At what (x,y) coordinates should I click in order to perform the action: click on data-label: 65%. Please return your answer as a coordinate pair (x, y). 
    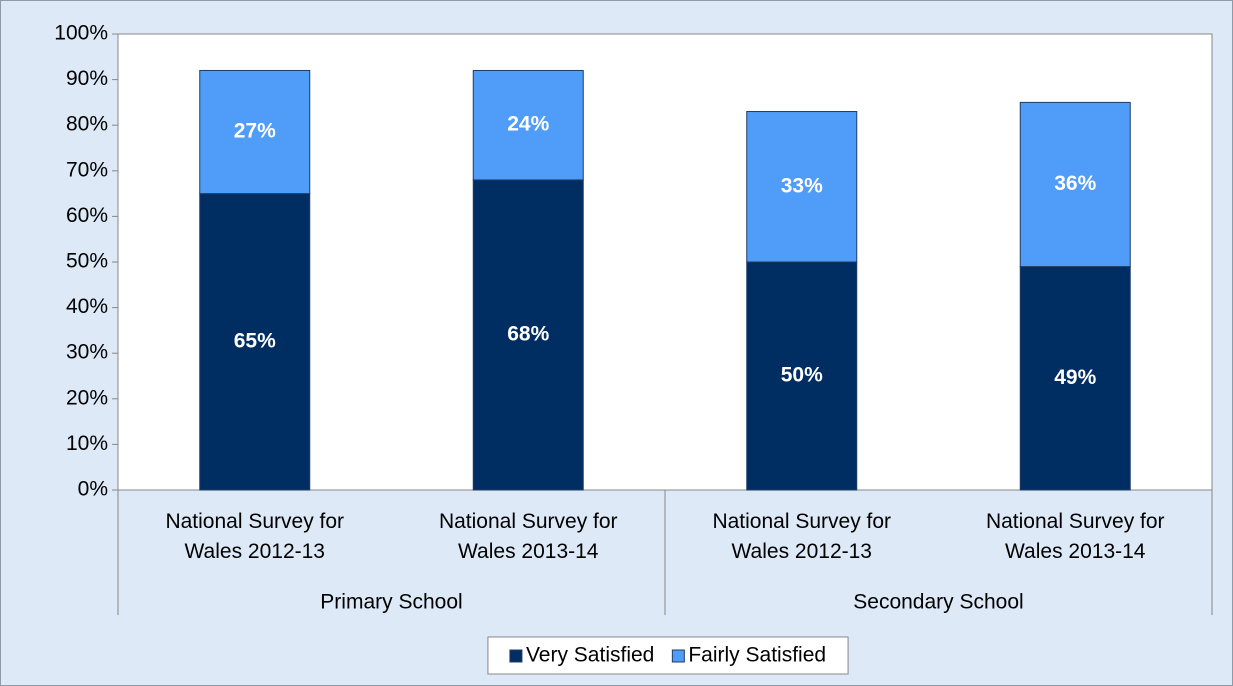
    Looking at the image, I should click on (255, 340).